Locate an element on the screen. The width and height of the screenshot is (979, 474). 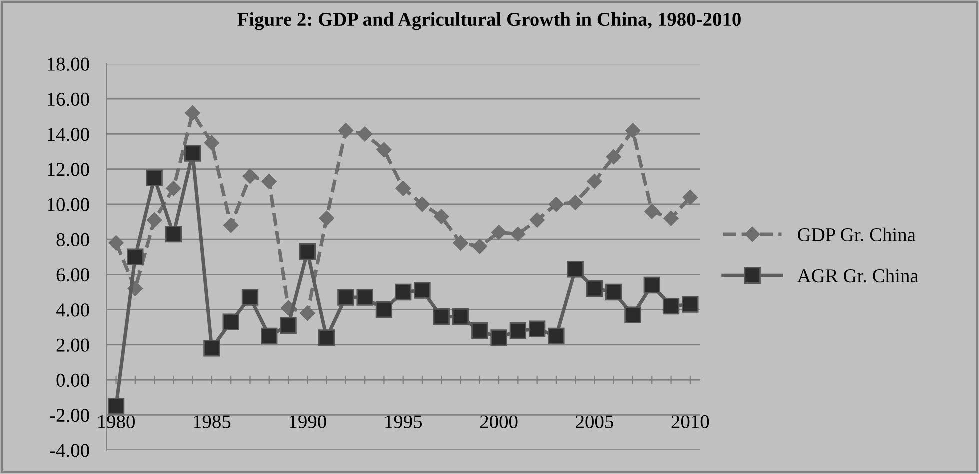
x-tick-label: 1995 is located at coordinates (404, 421).